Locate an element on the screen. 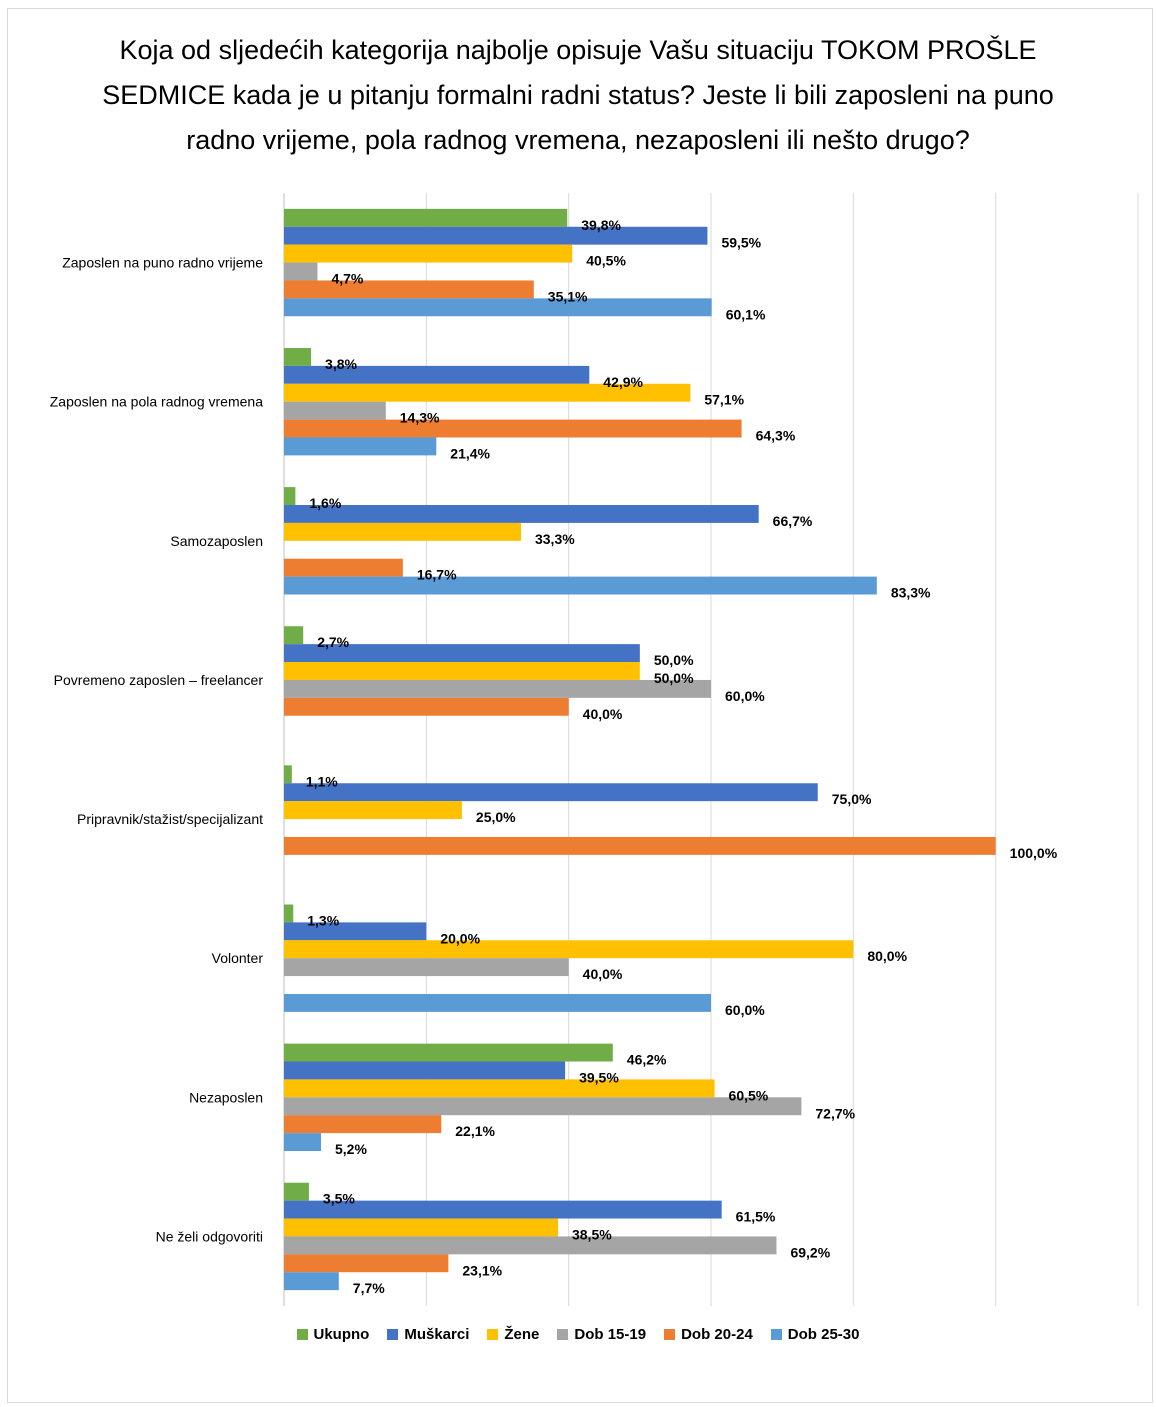 The width and height of the screenshot is (1156, 1407). data-label: 1,3% is located at coordinates (323, 920).